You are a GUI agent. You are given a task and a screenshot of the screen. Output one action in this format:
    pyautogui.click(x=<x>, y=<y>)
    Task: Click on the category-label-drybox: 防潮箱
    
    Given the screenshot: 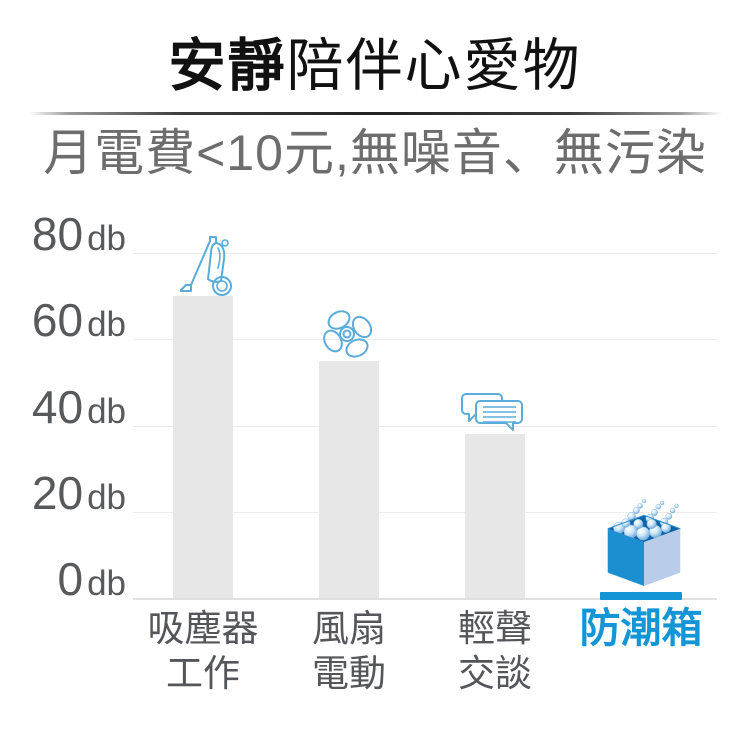 What is the action you would take?
    pyautogui.click(x=641, y=628)
    